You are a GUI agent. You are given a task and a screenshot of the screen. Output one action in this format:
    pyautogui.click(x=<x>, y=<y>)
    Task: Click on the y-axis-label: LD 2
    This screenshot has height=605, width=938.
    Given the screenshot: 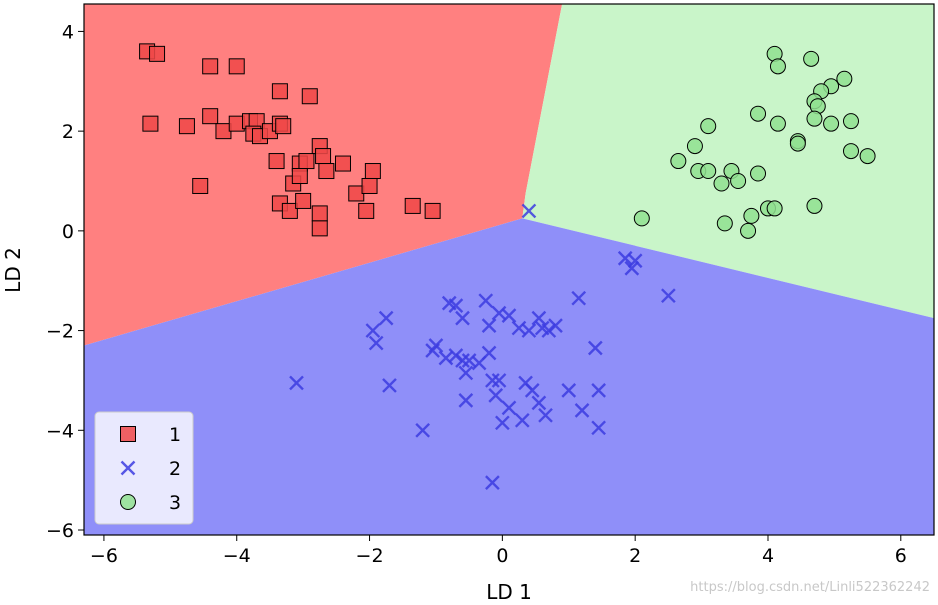 What is the action you would take?
    pyautogui.click(x=13, y=270)
    